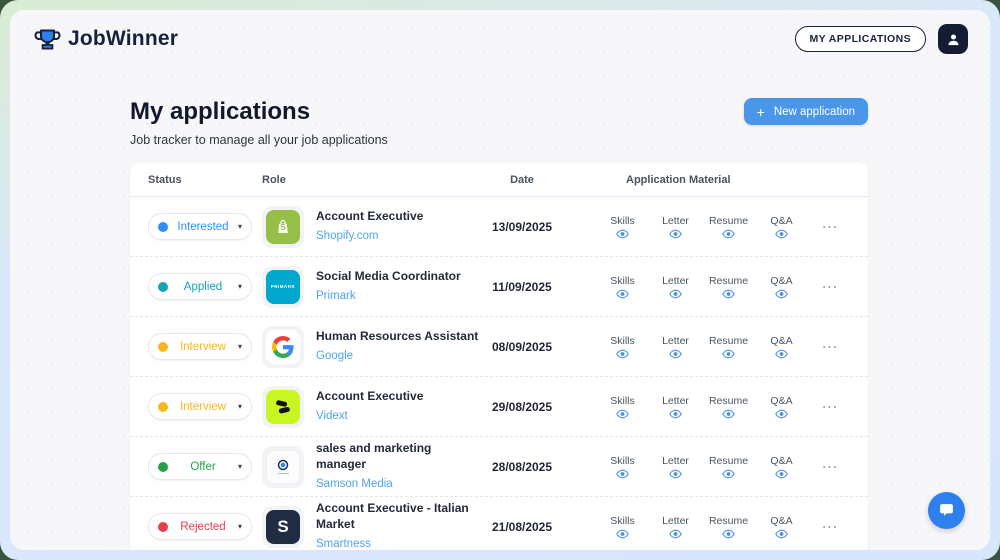 This screenshot has width=1000, height=560. What do you see at coordinates (522, 346) in the screenshot?
I see `application-date: 08/09/2025` at bounding box center [522, 346].